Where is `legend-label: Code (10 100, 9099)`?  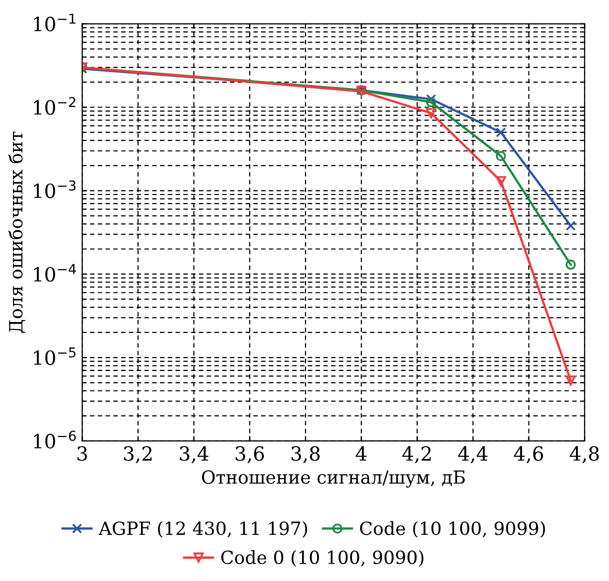
legend-label: Code (10 100, 9099) is located at coordinates (452, 529).